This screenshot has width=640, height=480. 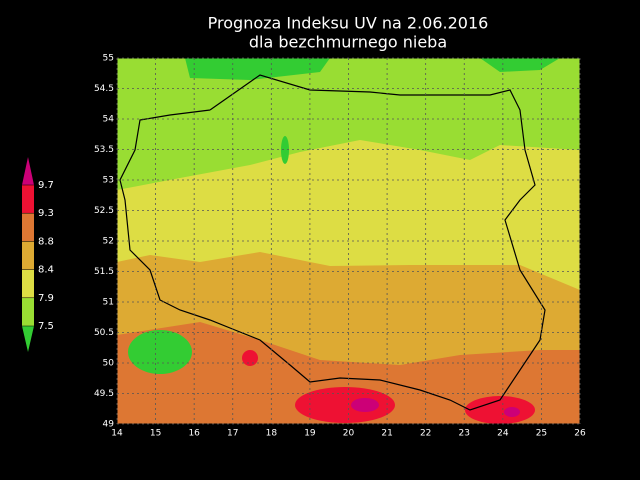 What do you see at coordinates (104, 394) in the screenshot?
I see `y-tick-label: 49.5` at bounding box center [104, 394].